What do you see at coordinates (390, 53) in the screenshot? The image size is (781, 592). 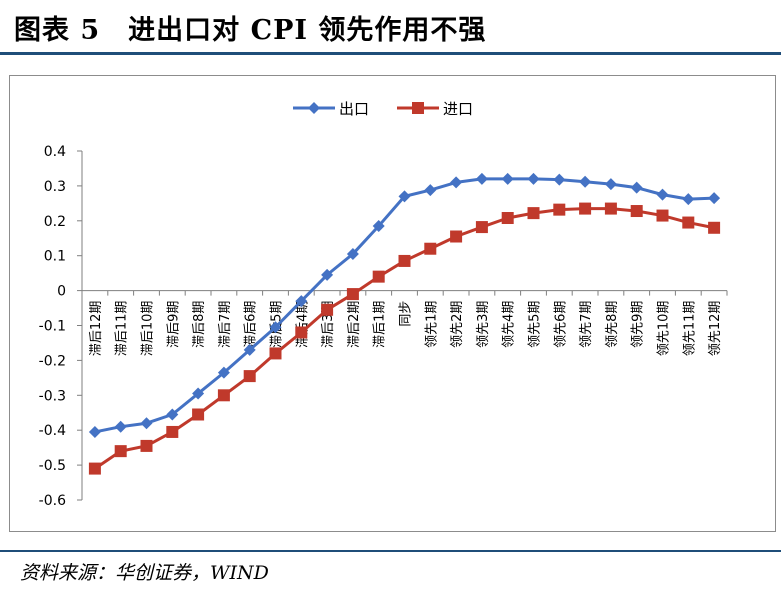 I see `title-divider` at bounding box center [390, 53].